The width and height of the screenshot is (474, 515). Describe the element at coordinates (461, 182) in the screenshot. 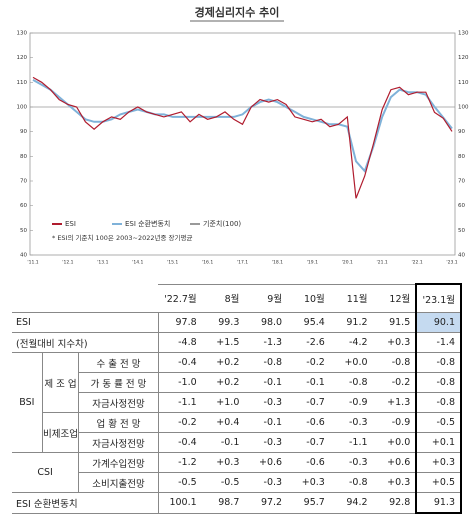

I see `y-tick-label-right: 70` at that location.